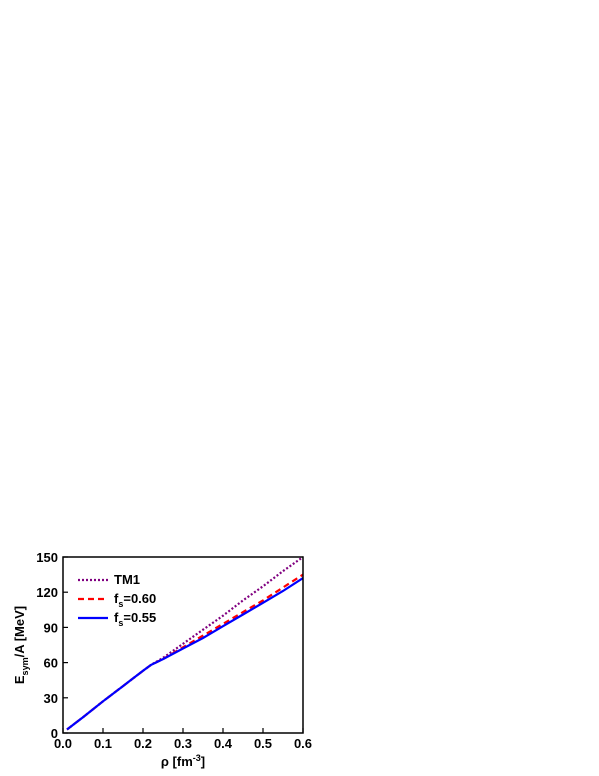  Describe the element at coordinates (47, 592) in the screenshot. I see `y-tick-label: 120` at that location.